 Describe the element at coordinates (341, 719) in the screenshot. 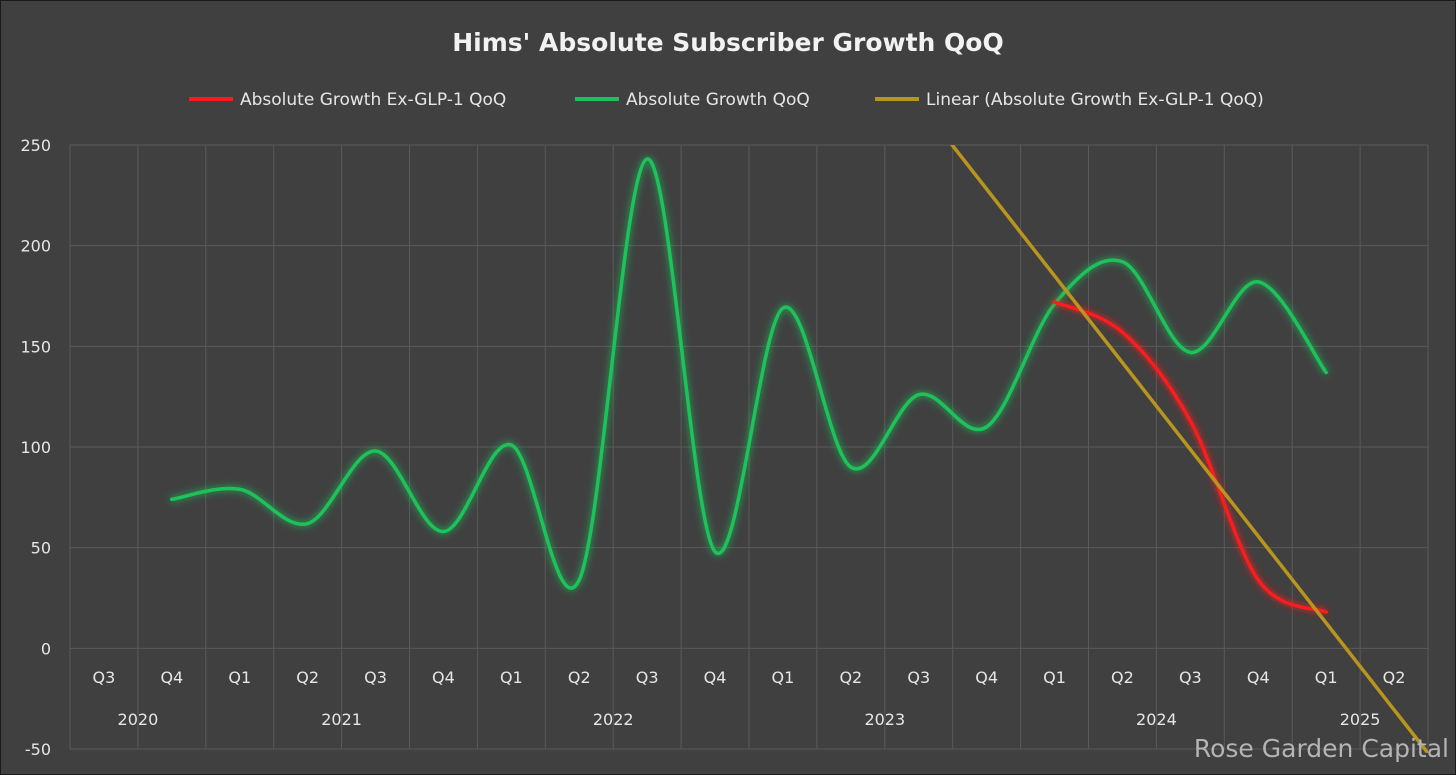

I see `year-label: 2021` at that location.